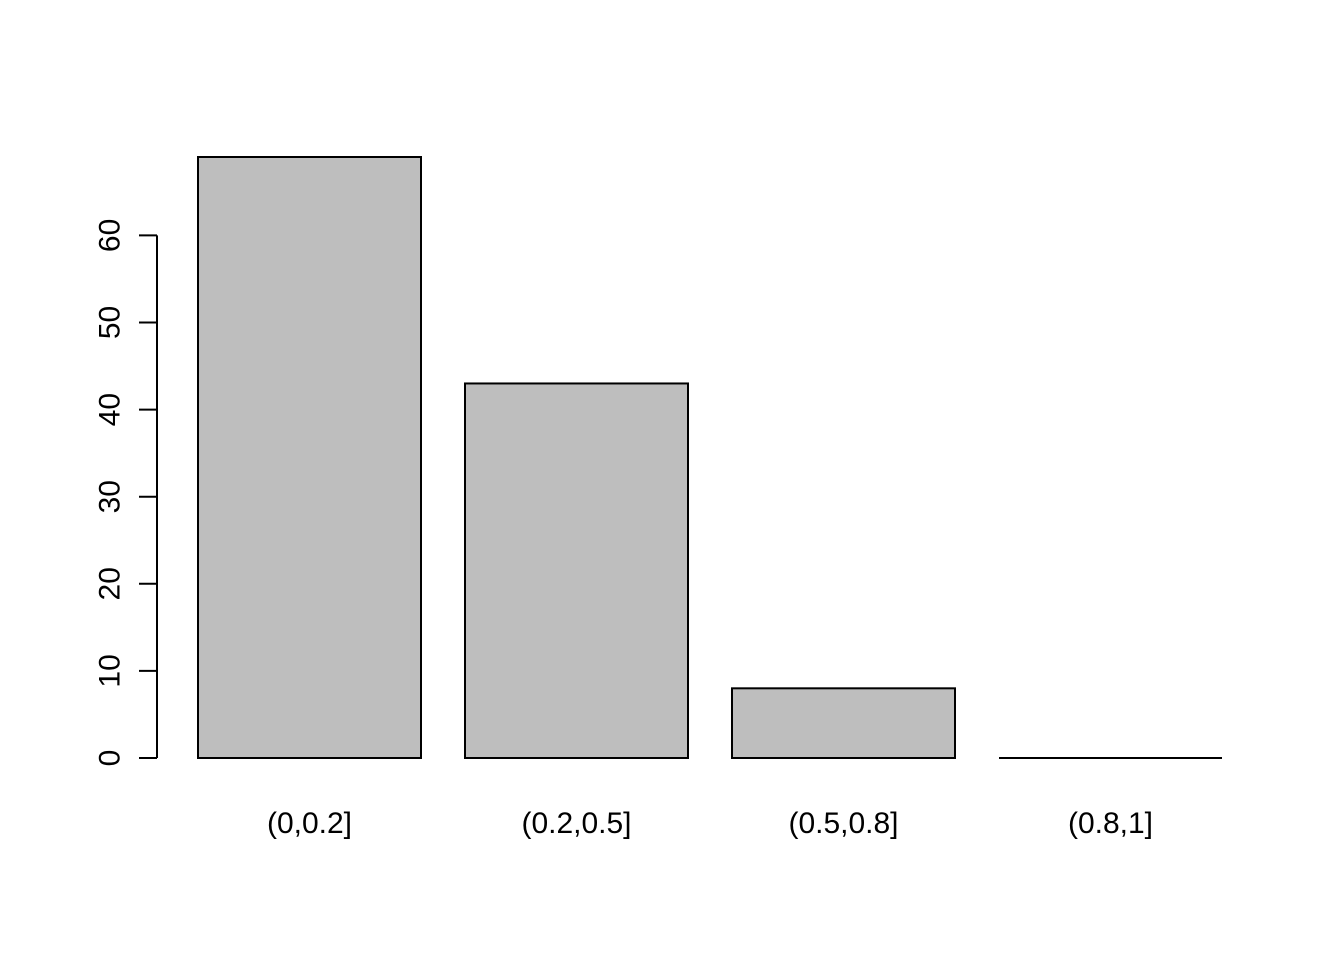 The height and width of the screenshot is (965, 1344). I want to click on y-tick-label: 50, so click(110, 322).